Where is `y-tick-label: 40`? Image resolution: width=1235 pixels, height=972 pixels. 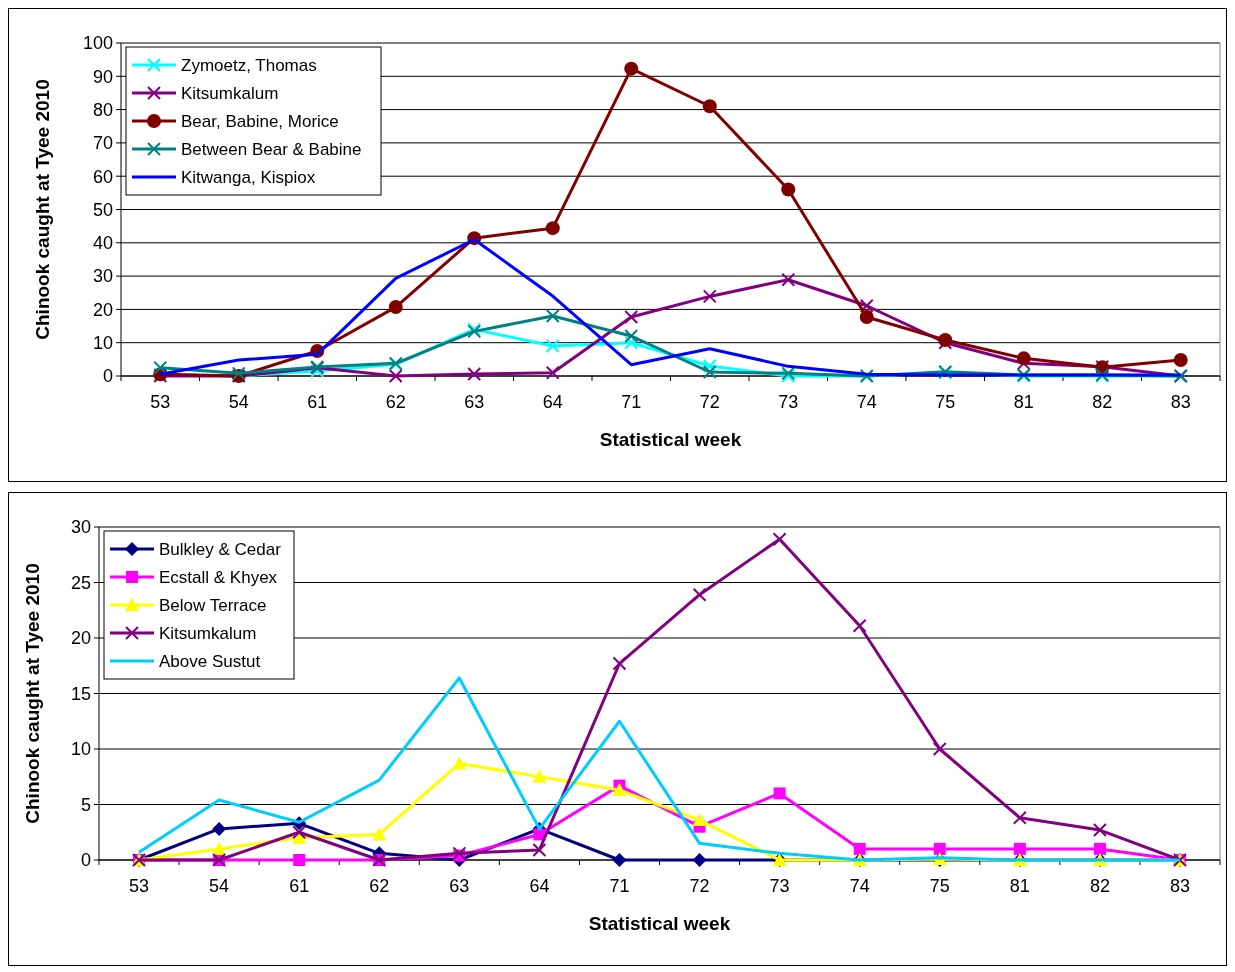 y-tick-label: 40 is located at coordinates (102, 243).